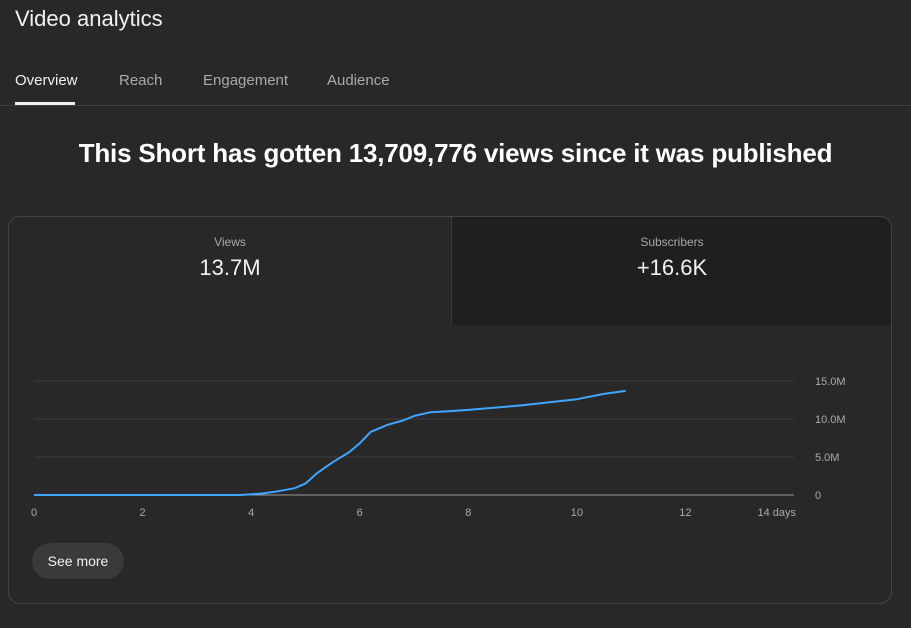 The width and height of the screenshot is (911, 628). I want to click on subscribers-label: Subscribers, so click(672, 242).